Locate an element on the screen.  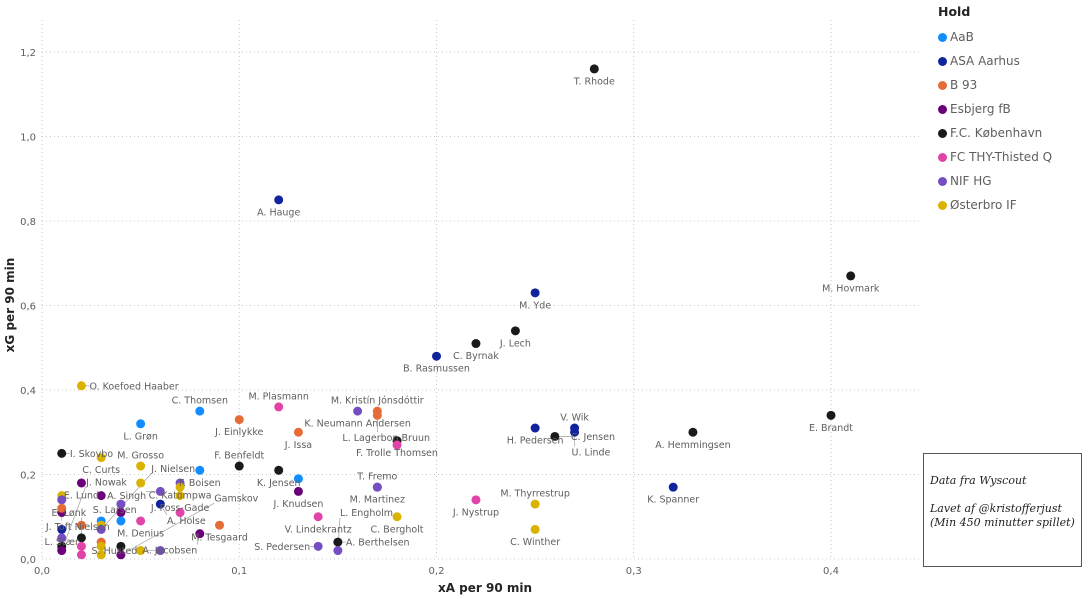
data-point: A. Hemmingsen (F.C. København) is located at coordinates (693, 432).